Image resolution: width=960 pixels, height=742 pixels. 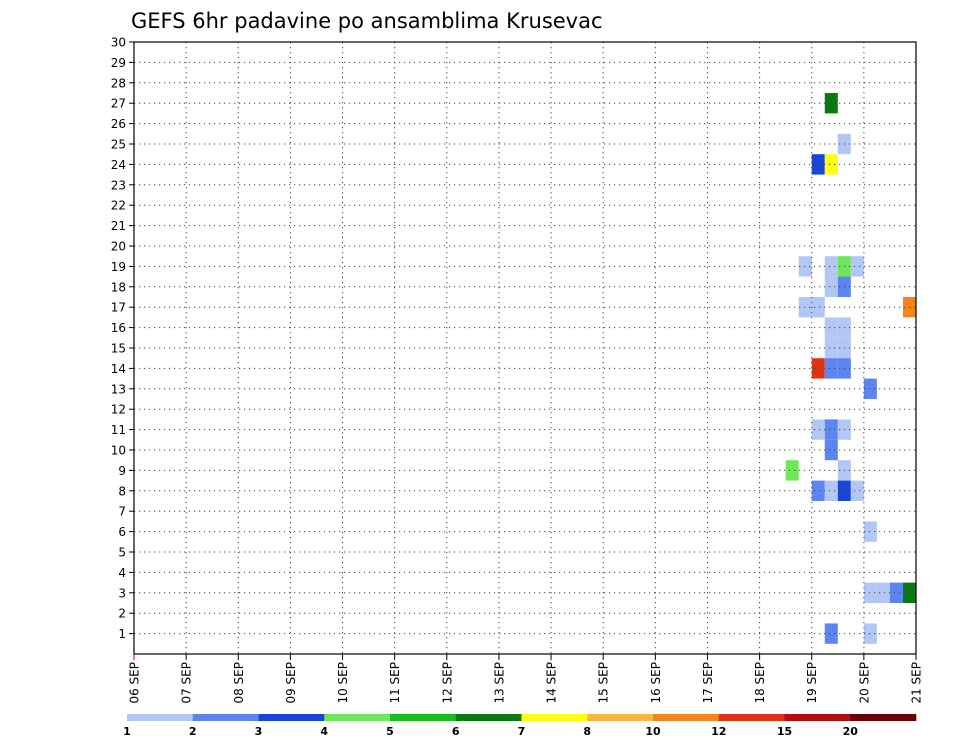 I want to click on x-tick-label: 17 SEP, so click(x=708, y=683).